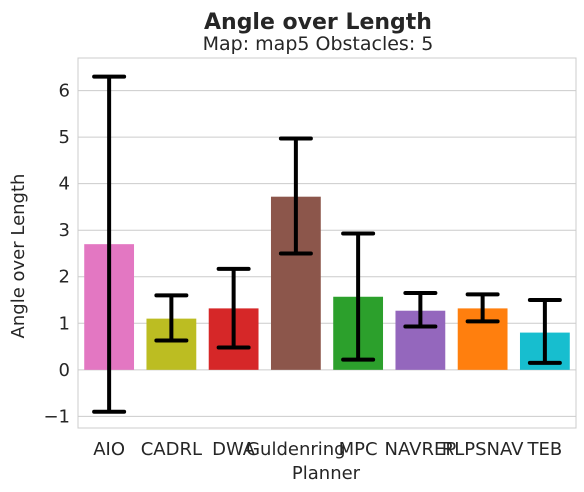  Describe the element at coordinates (318, 44) in the screenshot. I see `chart-subtitle: Map: map5 Obstacles: 5` at that location.